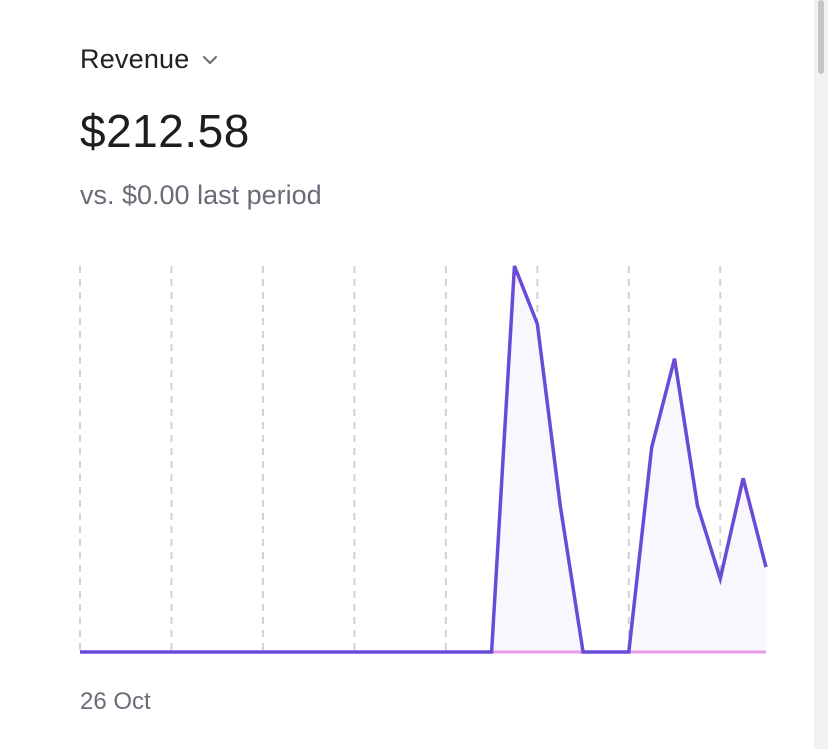 The height and width of the screenshot is (749, 828). I want to click on chevron-down-icon, so click(210, 60).